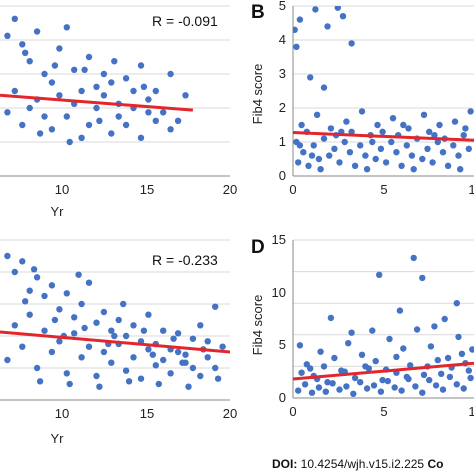  I want to click on y-tick-label: 5, so click(282, 6).